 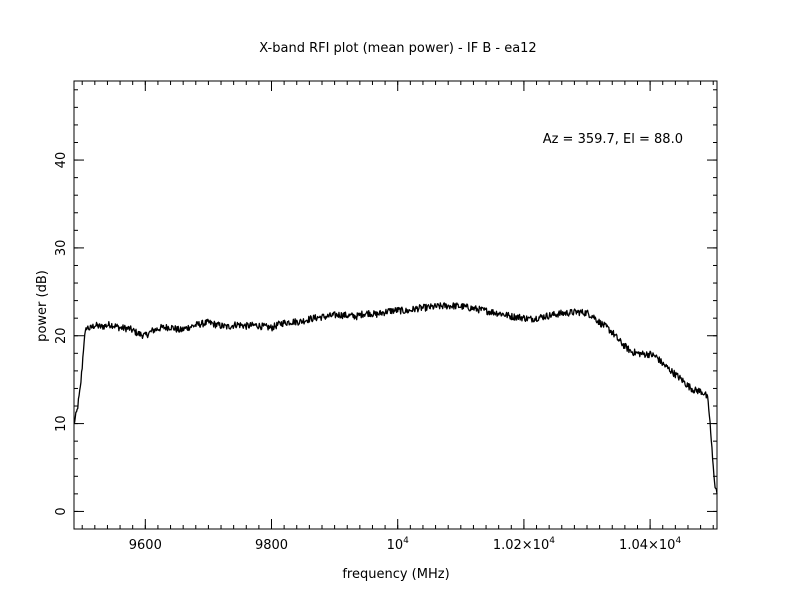 What do you see at coordinates (42, 306) in the screenshot?
I see `y-axis-label: power (dB)` at bounding box center [42, 306].